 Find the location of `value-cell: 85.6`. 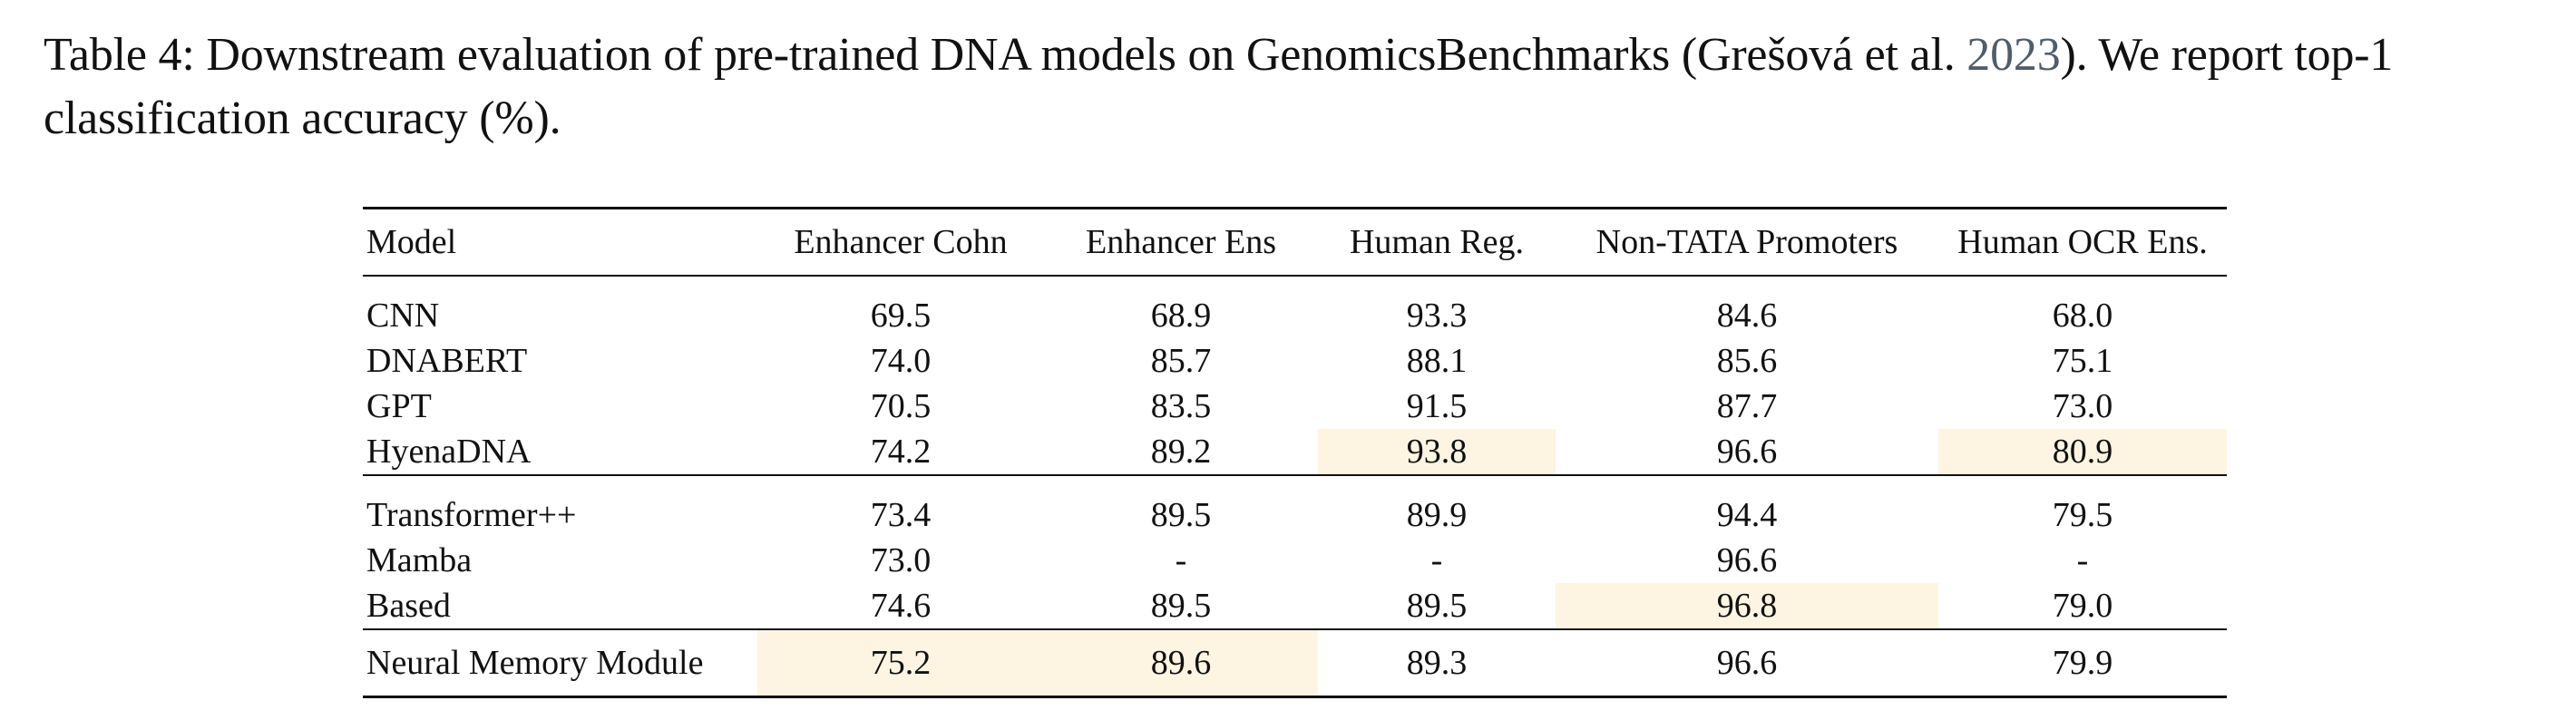

value-cell: 85.6 is located at coordinates (1747, 361).